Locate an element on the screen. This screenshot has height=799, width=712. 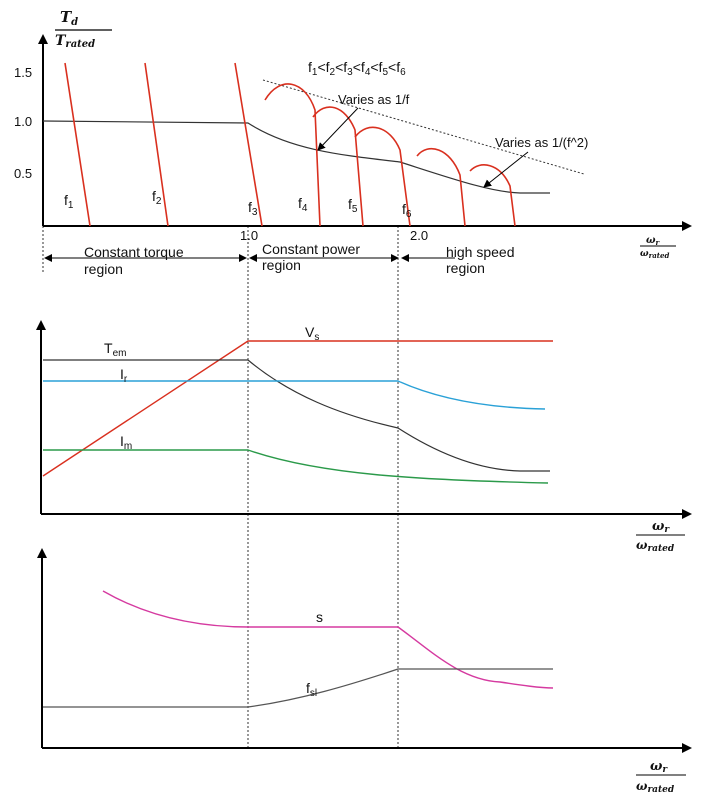
label-tem: Tem is located at coordinates (115, 349).